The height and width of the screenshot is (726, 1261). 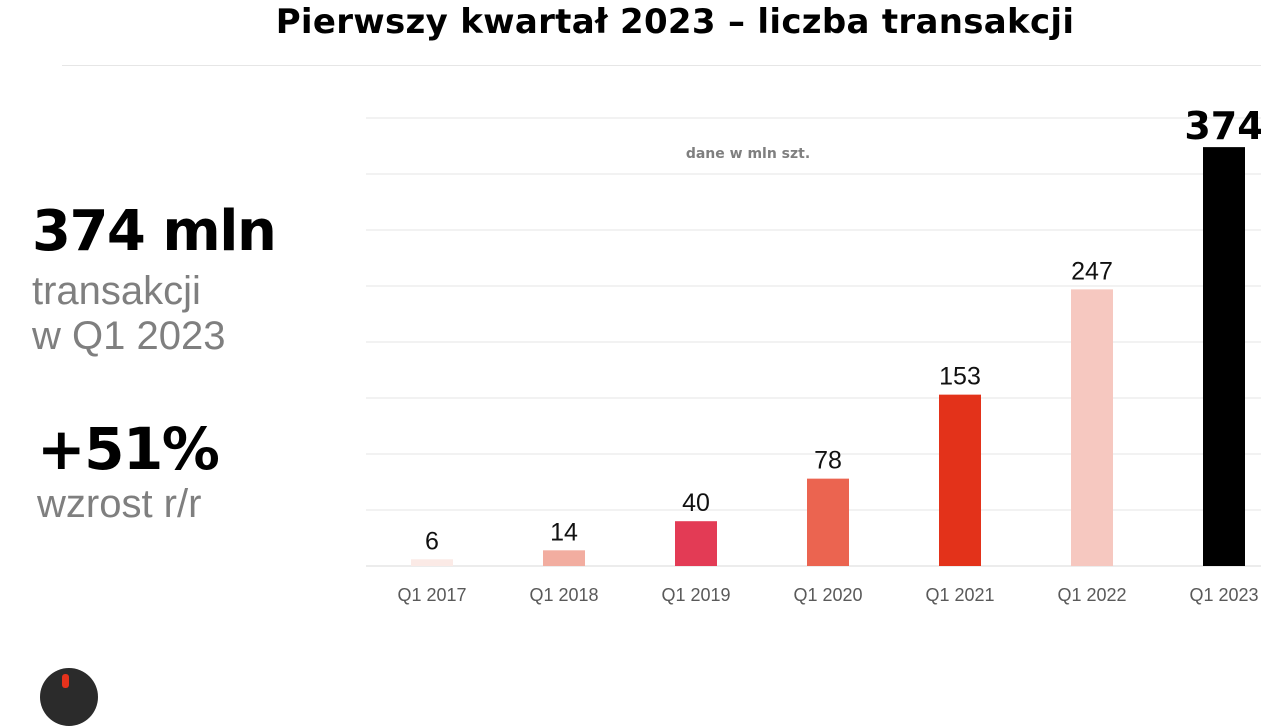 What do you see at coordinates (1091, 595) in the screenshot?
I see `x-tick-label: Q1 2022` at bounding box center [1091, 595].